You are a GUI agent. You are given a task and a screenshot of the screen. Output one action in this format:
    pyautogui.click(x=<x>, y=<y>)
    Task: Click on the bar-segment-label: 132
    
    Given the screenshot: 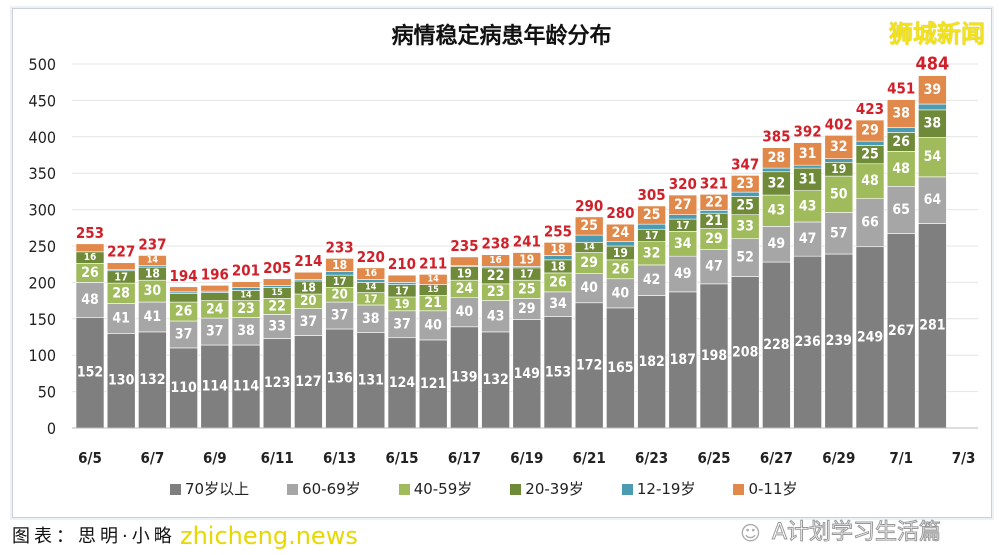 What is the action you would take?
    pyautogui.click(x=152, y=380)
    